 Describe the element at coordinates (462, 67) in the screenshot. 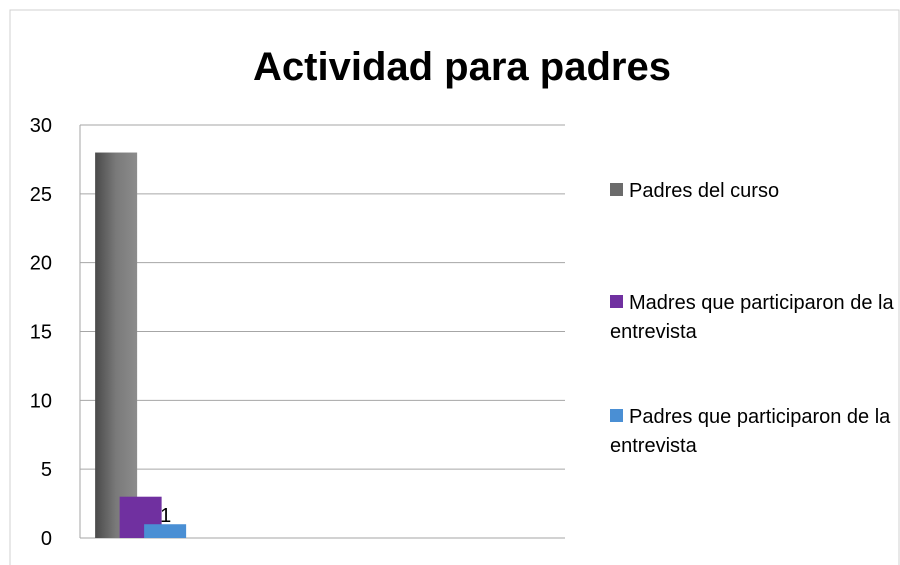

I see `chart-title: Actividad para padres` at that location.